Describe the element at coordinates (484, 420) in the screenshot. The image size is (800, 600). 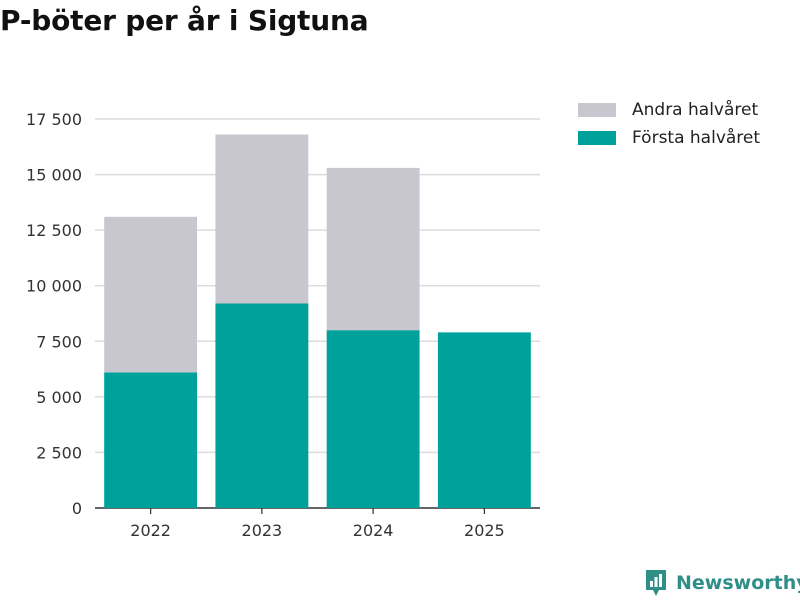
I see `bar-forsta-2025` at that location.